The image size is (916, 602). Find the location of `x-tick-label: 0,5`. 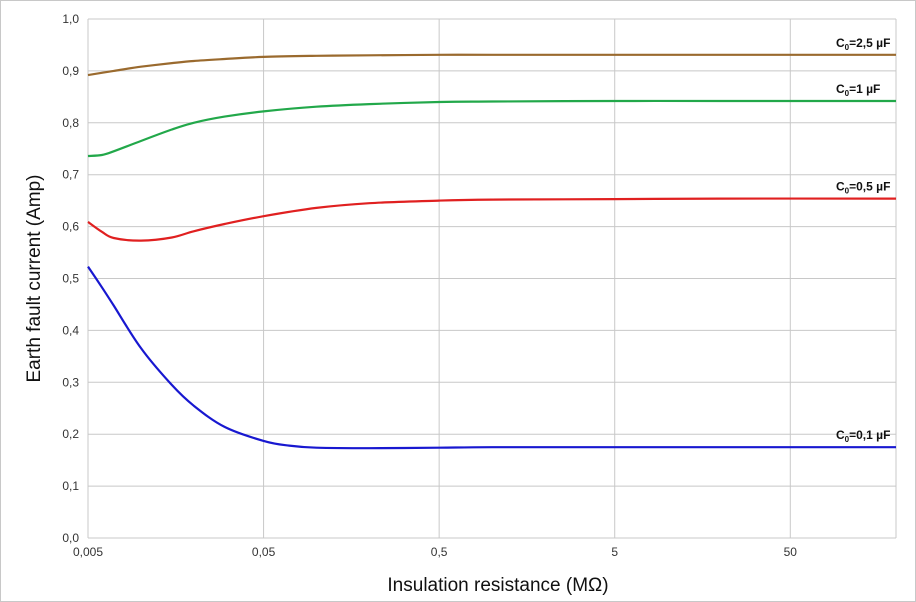

x-tick-label: 0,5 is located at coordinates (439, 552).